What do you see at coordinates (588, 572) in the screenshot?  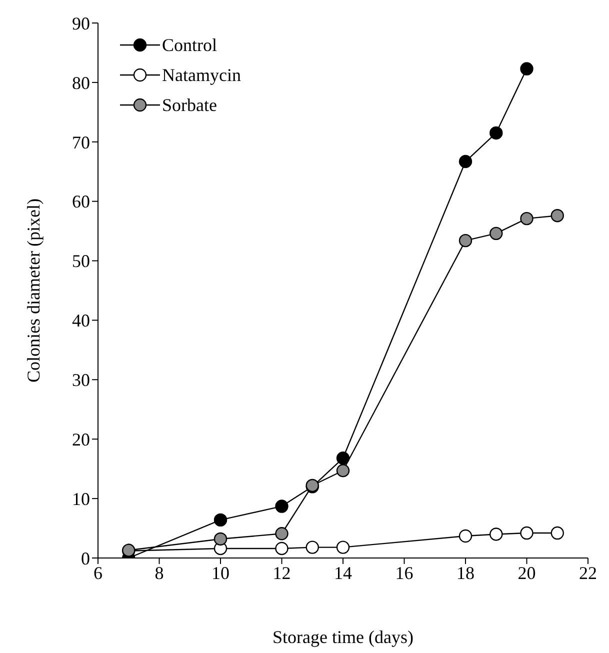 I see `x-tick-label: 22` at bounding box center [588, 572].